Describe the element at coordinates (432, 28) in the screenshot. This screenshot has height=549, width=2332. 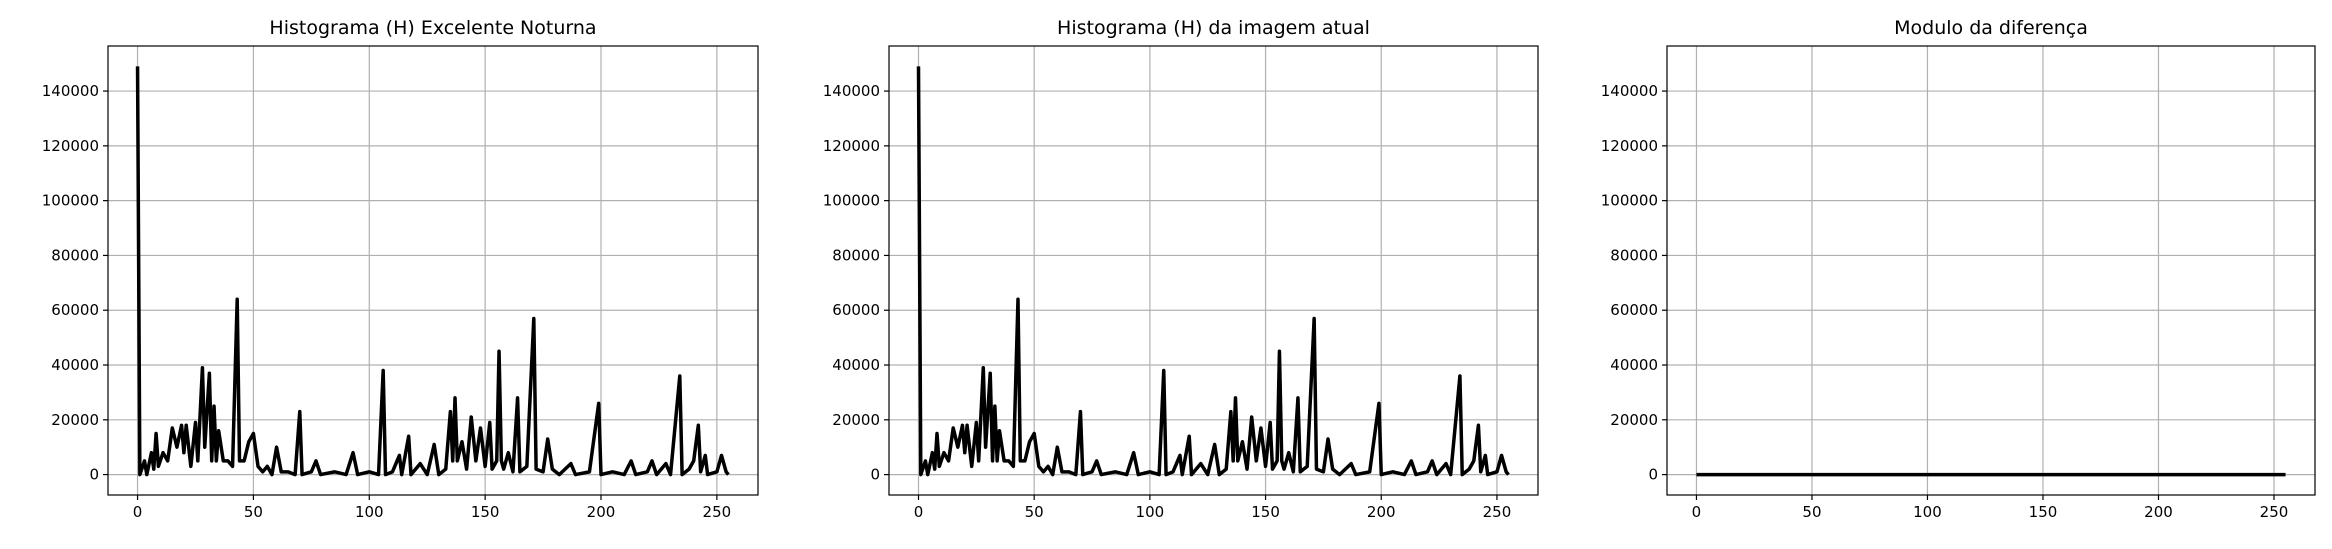
I see `chart-title: Histograma (H) Excelente Noturna` at that location.